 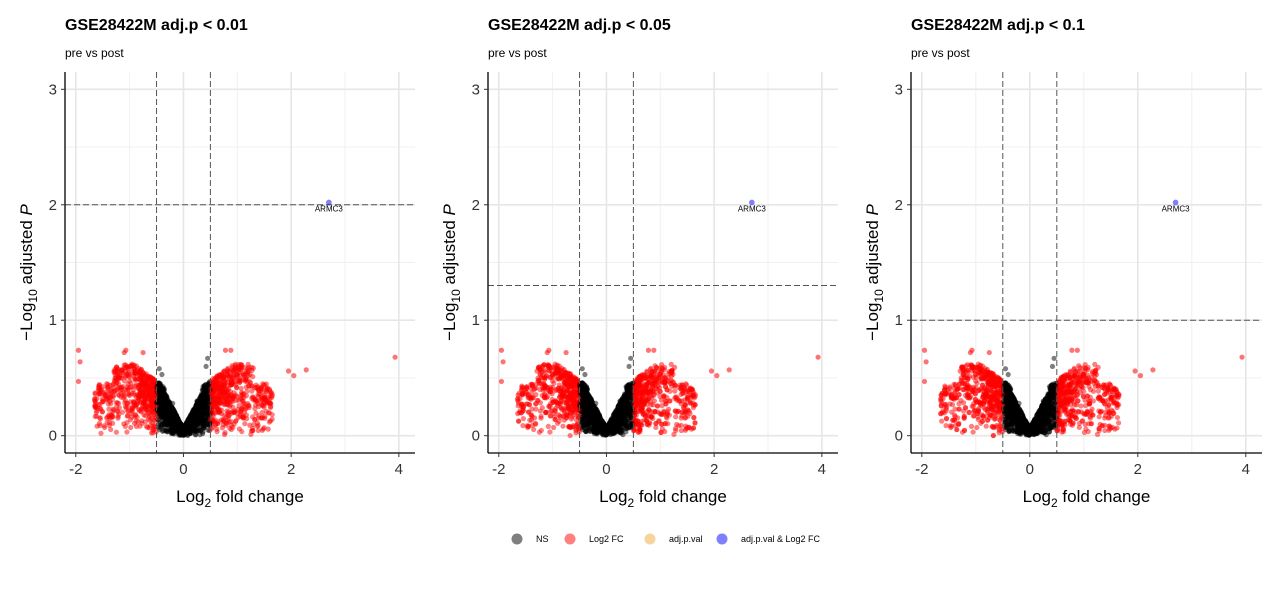 I want to click on y-tick-label: 1, so click(x=476, y=320).